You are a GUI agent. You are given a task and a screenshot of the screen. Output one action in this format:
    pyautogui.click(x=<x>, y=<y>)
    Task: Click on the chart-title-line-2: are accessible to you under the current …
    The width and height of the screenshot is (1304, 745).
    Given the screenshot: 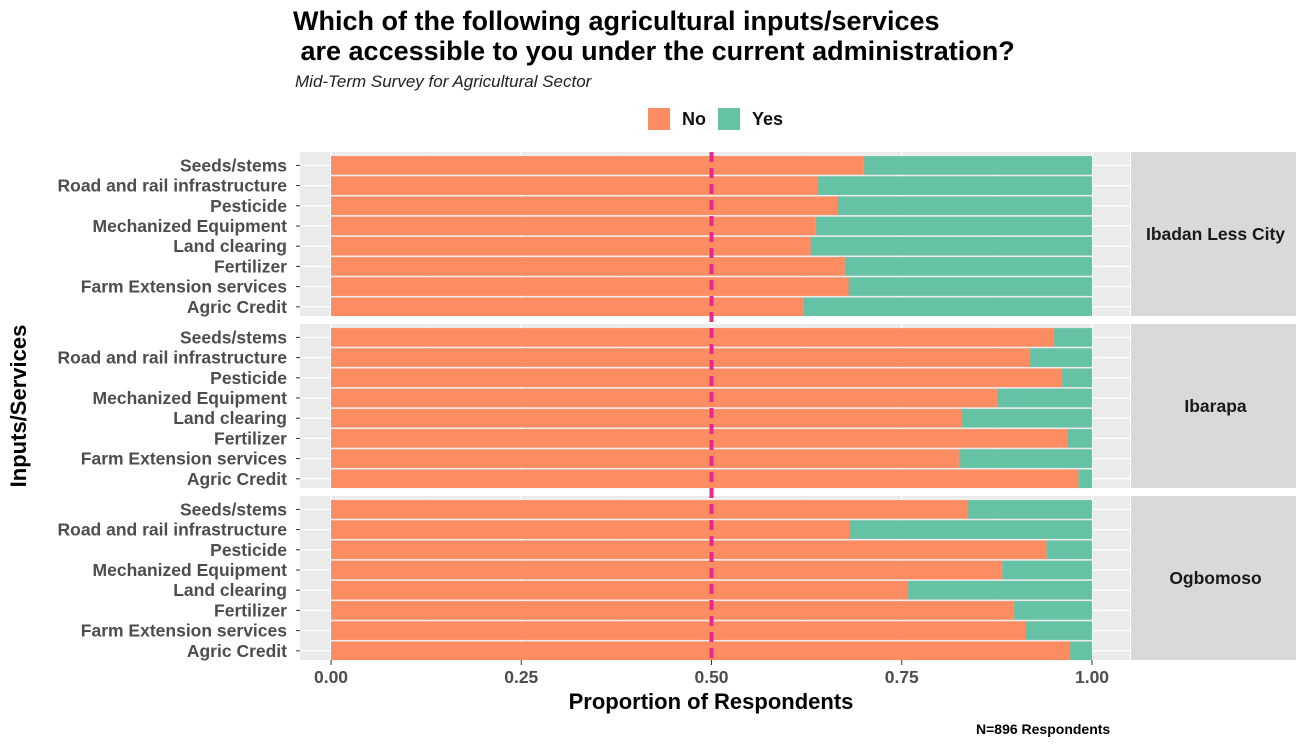 What is the action you would take?
    pyautogui.click(x=654, y=51)
    